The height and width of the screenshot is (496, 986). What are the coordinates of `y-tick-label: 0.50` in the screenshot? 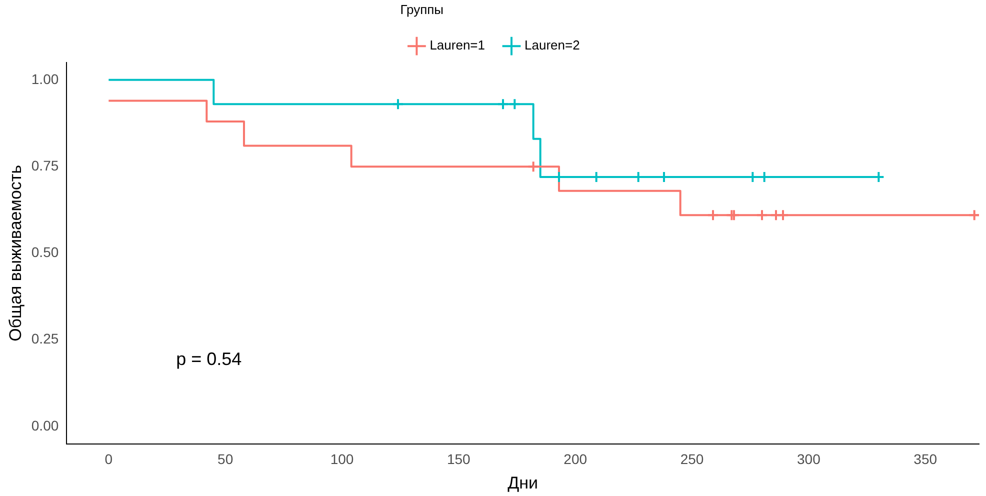 It's located at (45, 252).